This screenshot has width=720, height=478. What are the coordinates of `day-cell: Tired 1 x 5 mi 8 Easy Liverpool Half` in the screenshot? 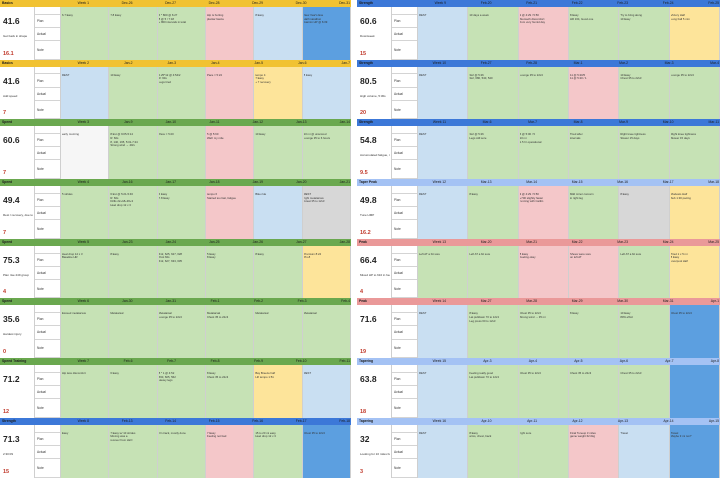 It's located at (694, 272).